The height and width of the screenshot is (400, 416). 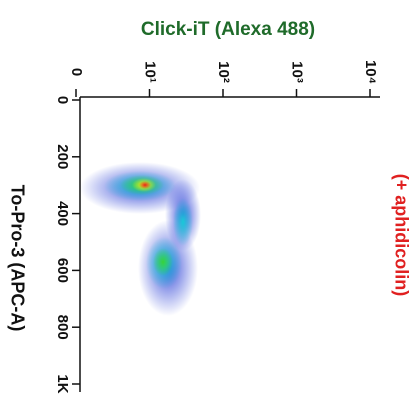 I want to click on x-tick-label: 10⁴, so click(x=370, y=72).